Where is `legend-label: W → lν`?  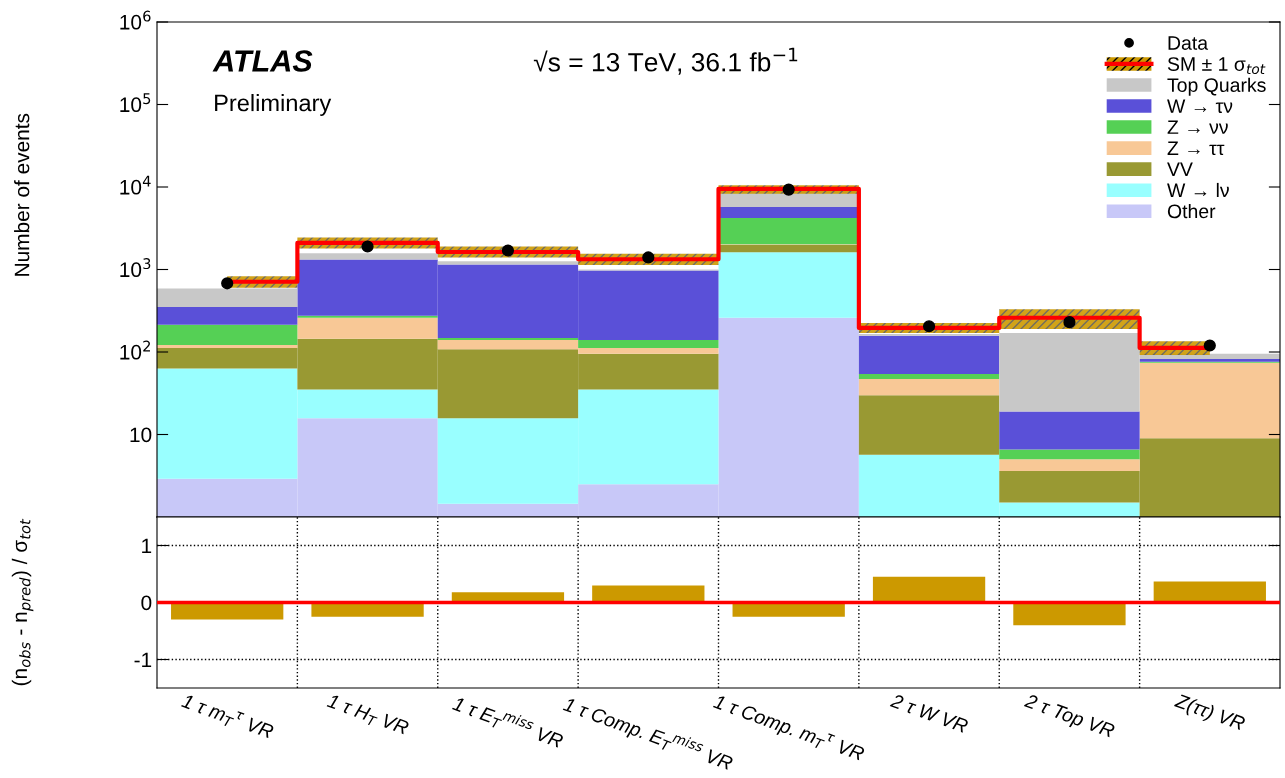 legend-label: W → lν is located at coordinates (1198, 189).